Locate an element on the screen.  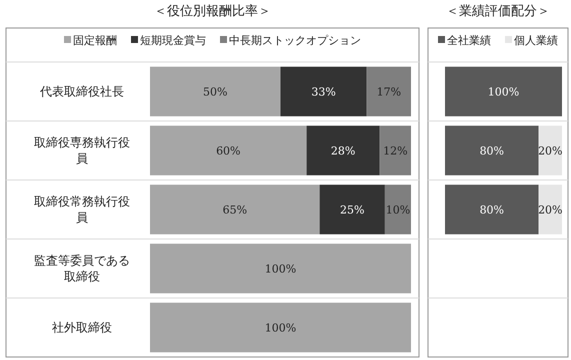
legend-label: 全社業績 is located at coordinates (469, 40).